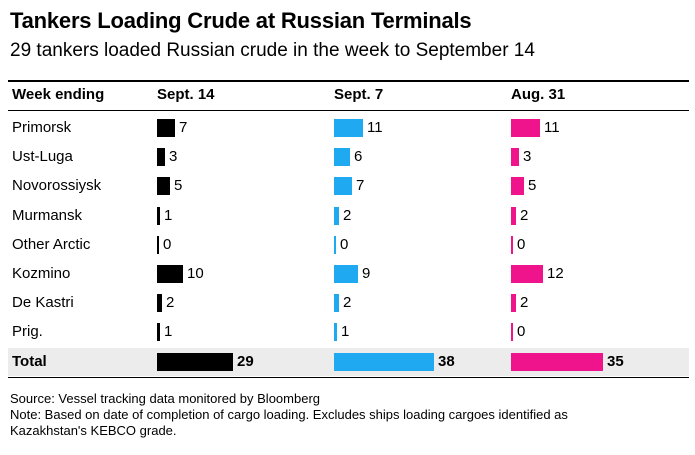 Image resolution: width=695 pixels, height=455 pixels. I want to click on row-3-value-col-0: 1, so click(168, 215).